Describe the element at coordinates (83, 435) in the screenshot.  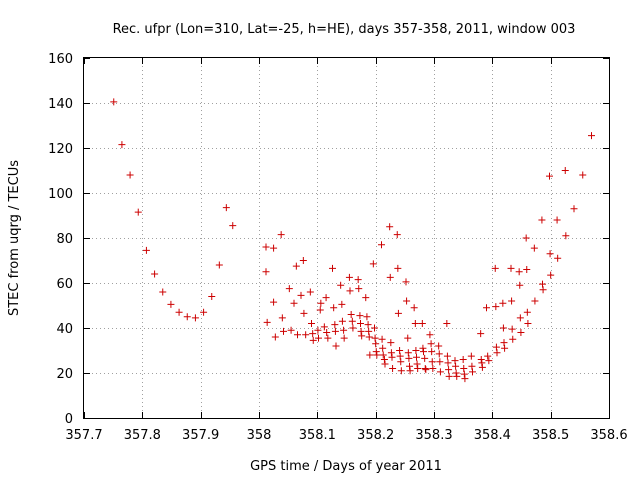
I see `x-tick-label: 357.7` at that location.